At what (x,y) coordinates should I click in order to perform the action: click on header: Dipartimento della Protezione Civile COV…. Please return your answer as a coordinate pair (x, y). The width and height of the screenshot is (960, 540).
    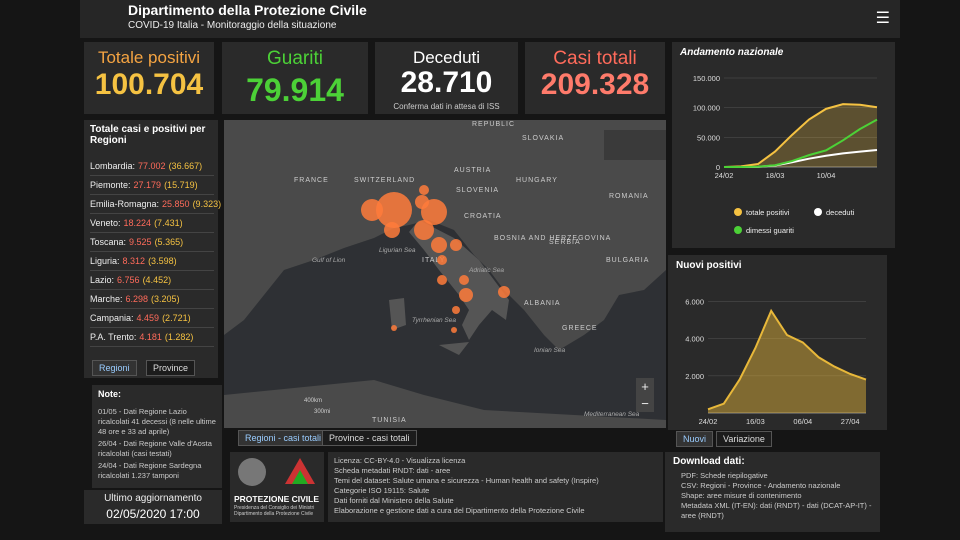
    Looking at the image, I should click on (490, 19).